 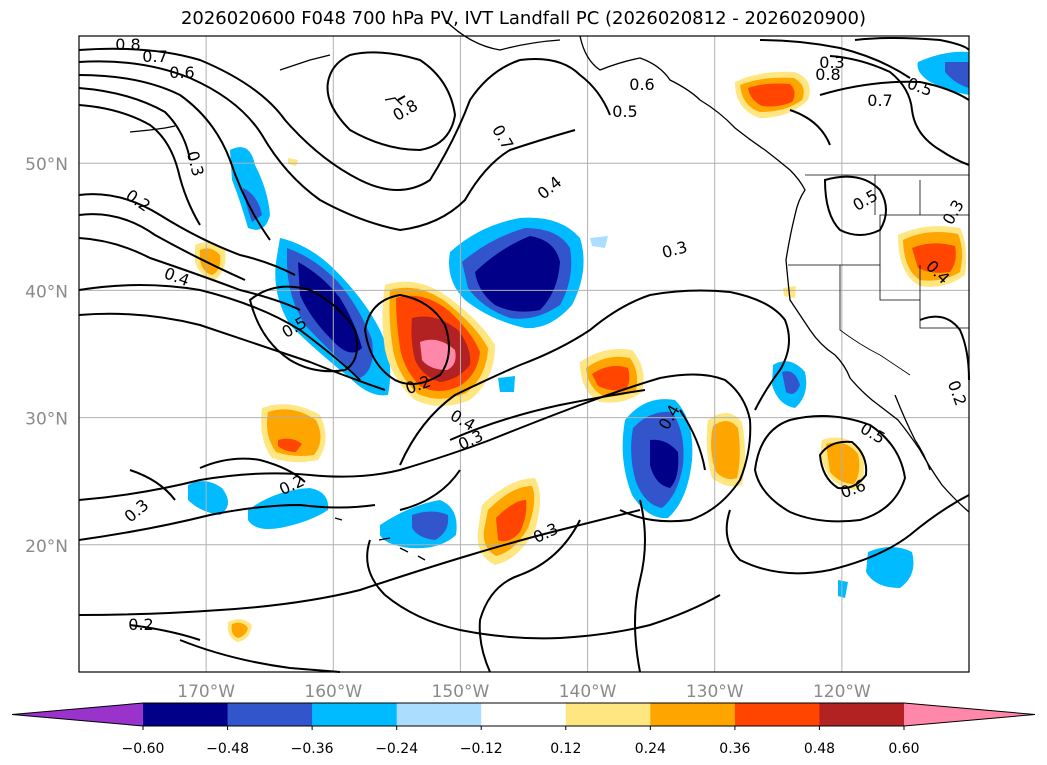 I want to click on colorbar-tick-label: 0.36, so click(x=734, y=749).